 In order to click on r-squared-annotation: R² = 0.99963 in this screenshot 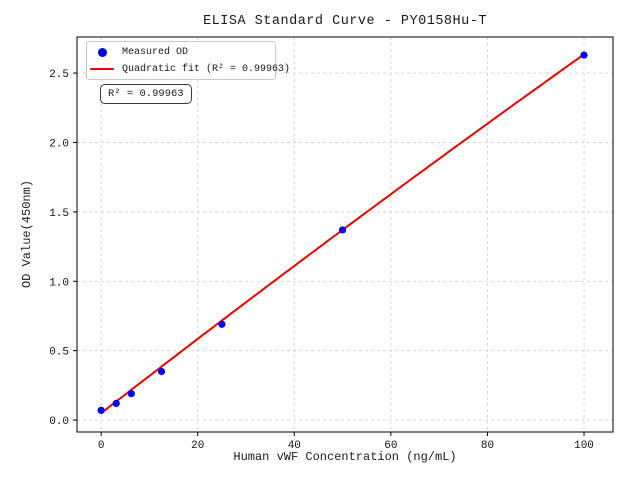, I will do `click(146, 94)`.